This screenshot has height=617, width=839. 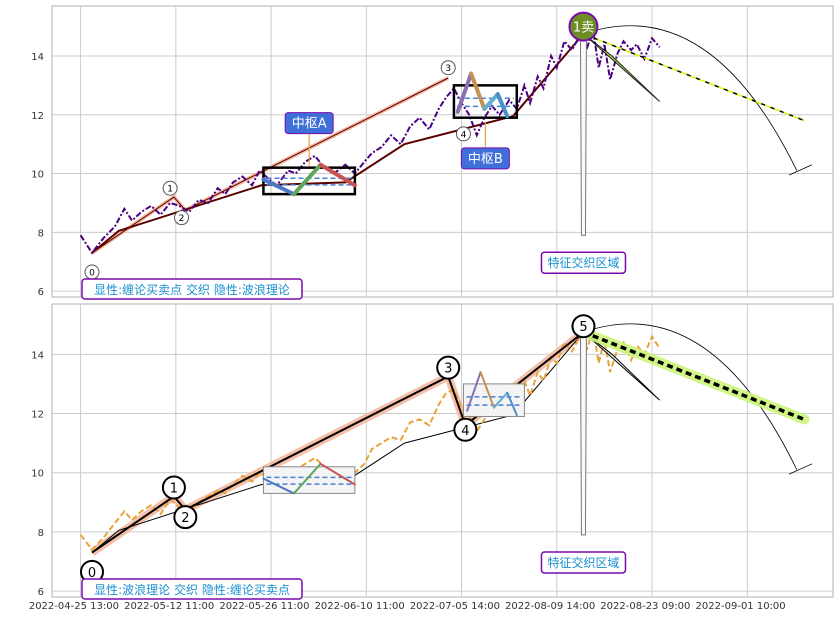 I want to click on x-tick-label: 2022-04-25 13:00, so click(x=74, y=606).